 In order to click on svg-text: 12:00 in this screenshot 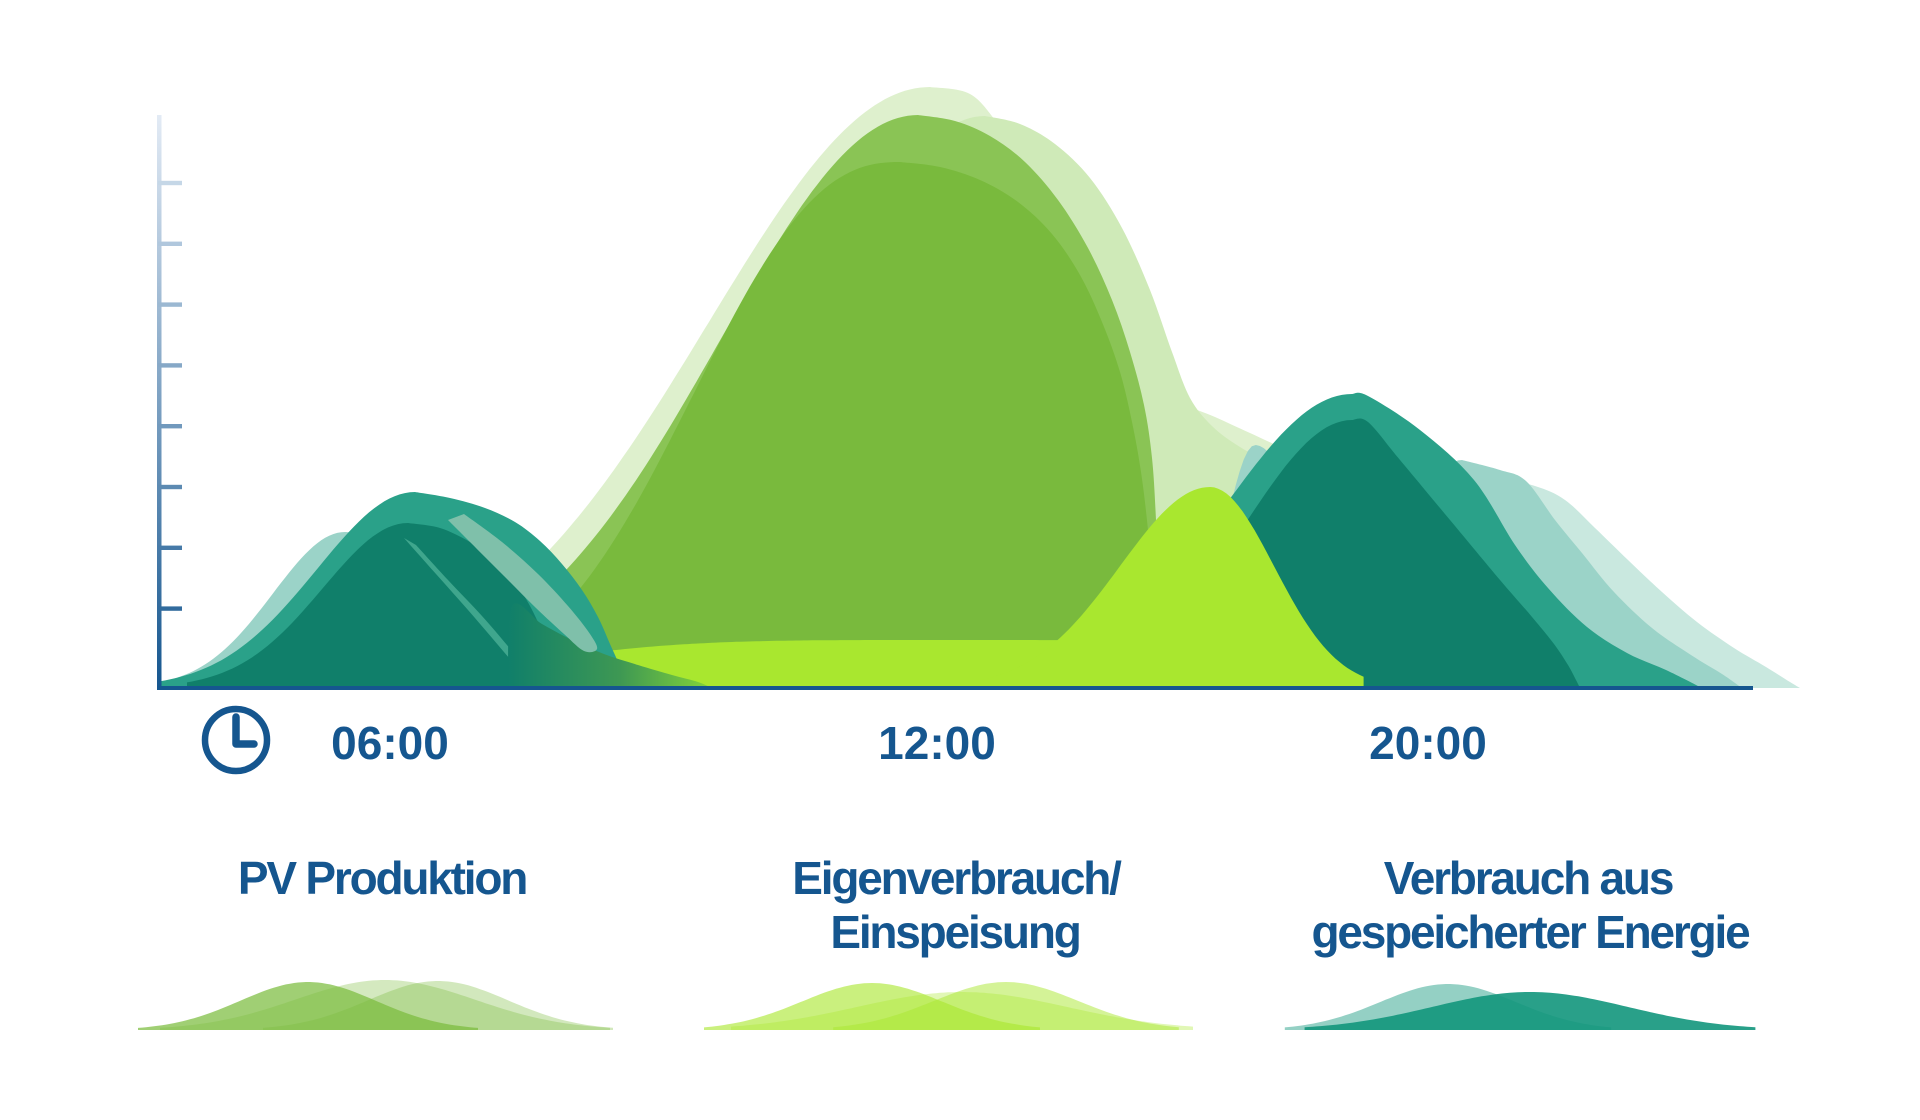, I will do `click(937, 743)`.